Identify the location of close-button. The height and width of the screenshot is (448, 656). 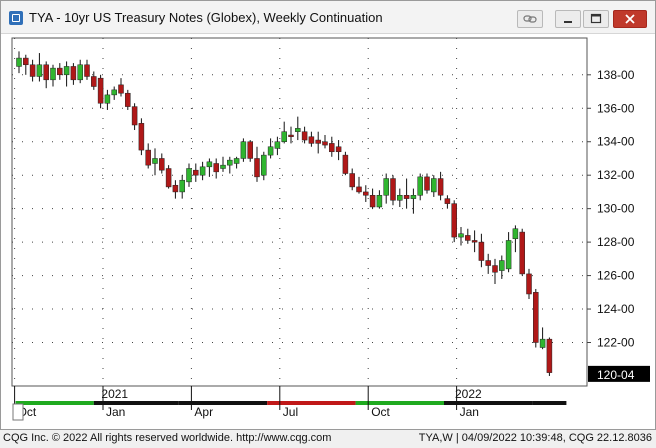
(630, 19).